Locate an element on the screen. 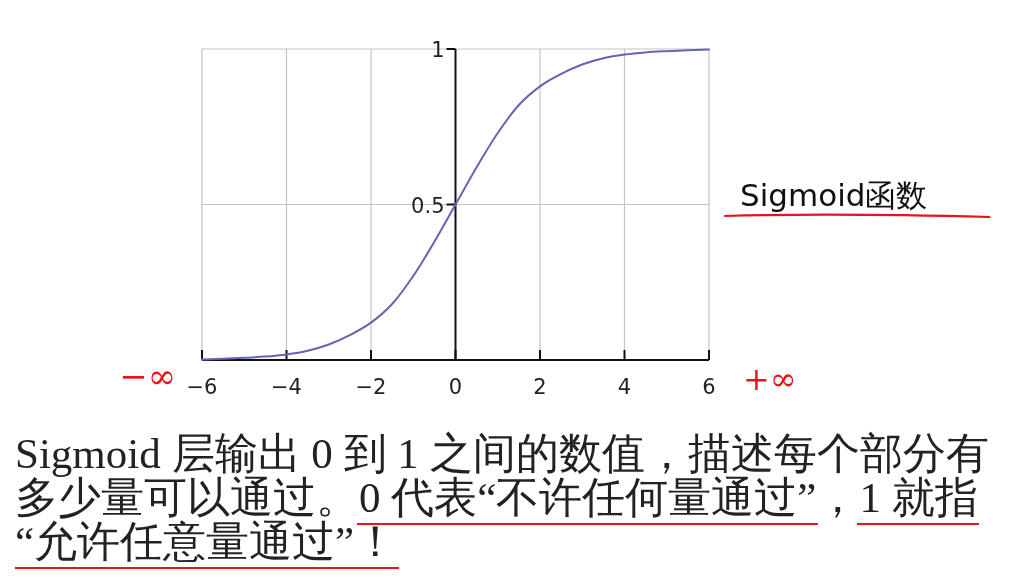 The width and height of the screenshot is (1030, 587). y-tick-label: 1 is located at coordinates (438, 50).